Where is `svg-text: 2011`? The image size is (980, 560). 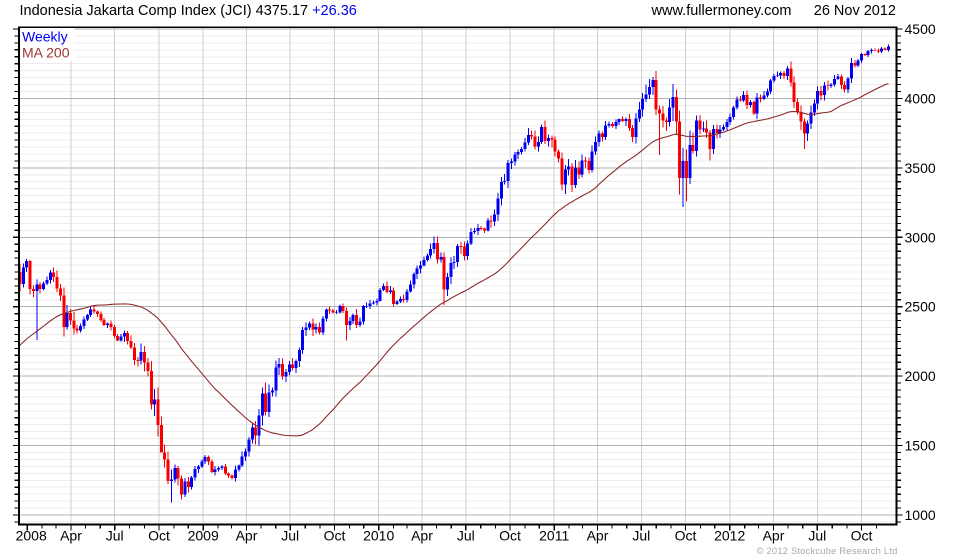 svg-text: 2011 is located at coordinates (554, 536).